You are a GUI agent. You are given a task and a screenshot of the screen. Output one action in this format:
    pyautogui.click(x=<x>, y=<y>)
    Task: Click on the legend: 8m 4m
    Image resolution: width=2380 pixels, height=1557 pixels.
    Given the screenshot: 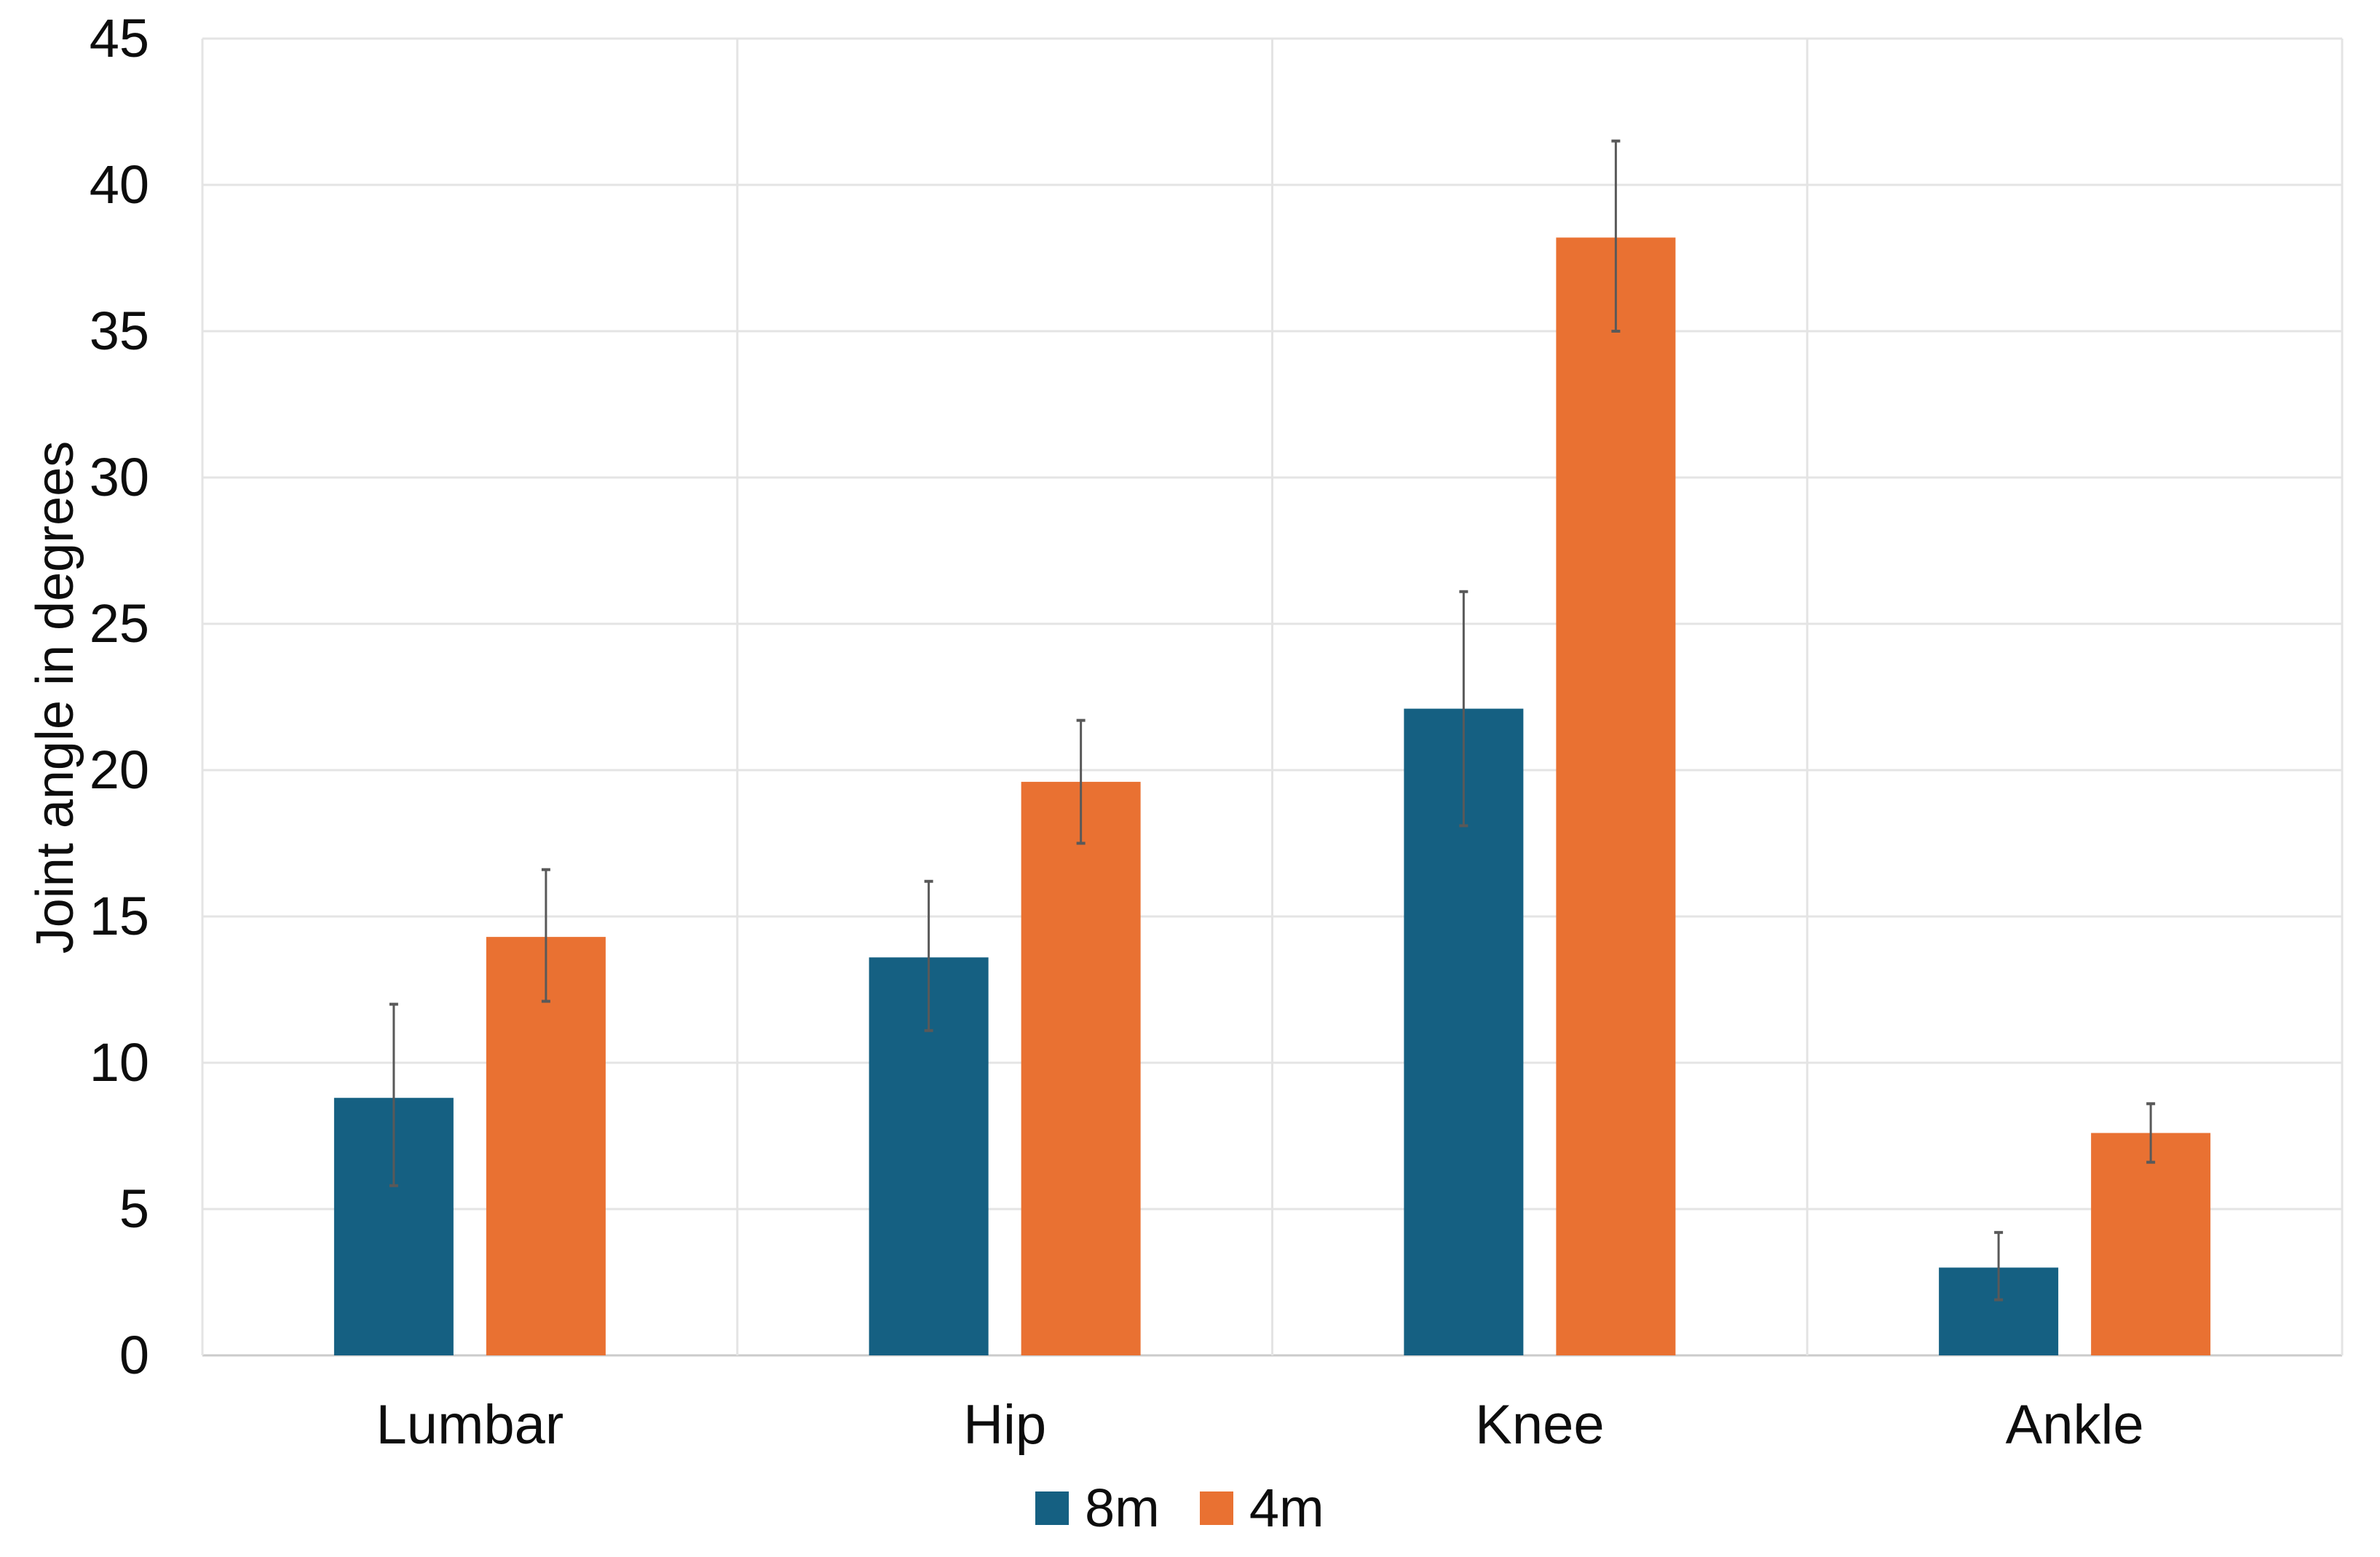 What is the action you would take?
    pyautogui.click(x=1179, y=1508)
    